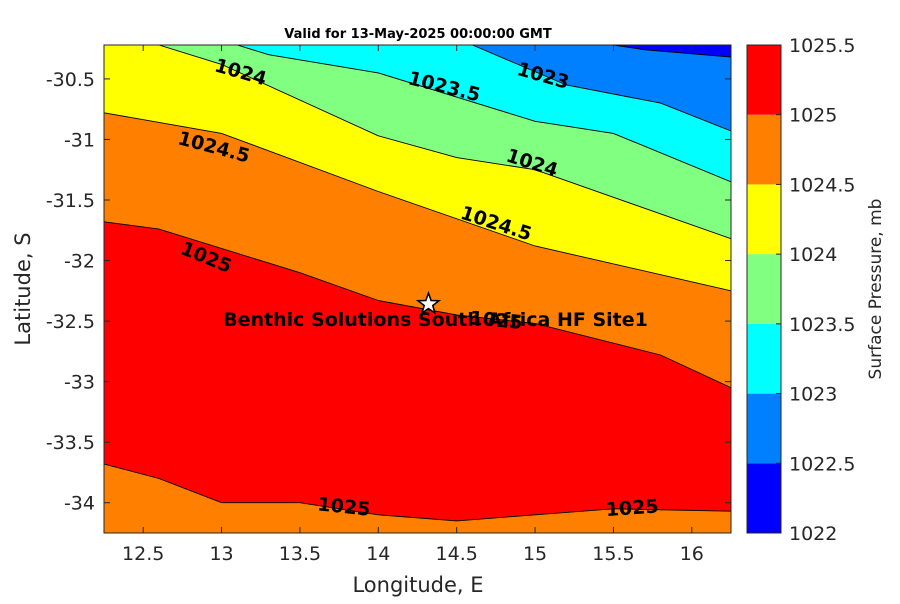  Describe the element at coordinates (822, 185) in the screenshot. I see `colorbar-tick-label: 1024.5` at that location.